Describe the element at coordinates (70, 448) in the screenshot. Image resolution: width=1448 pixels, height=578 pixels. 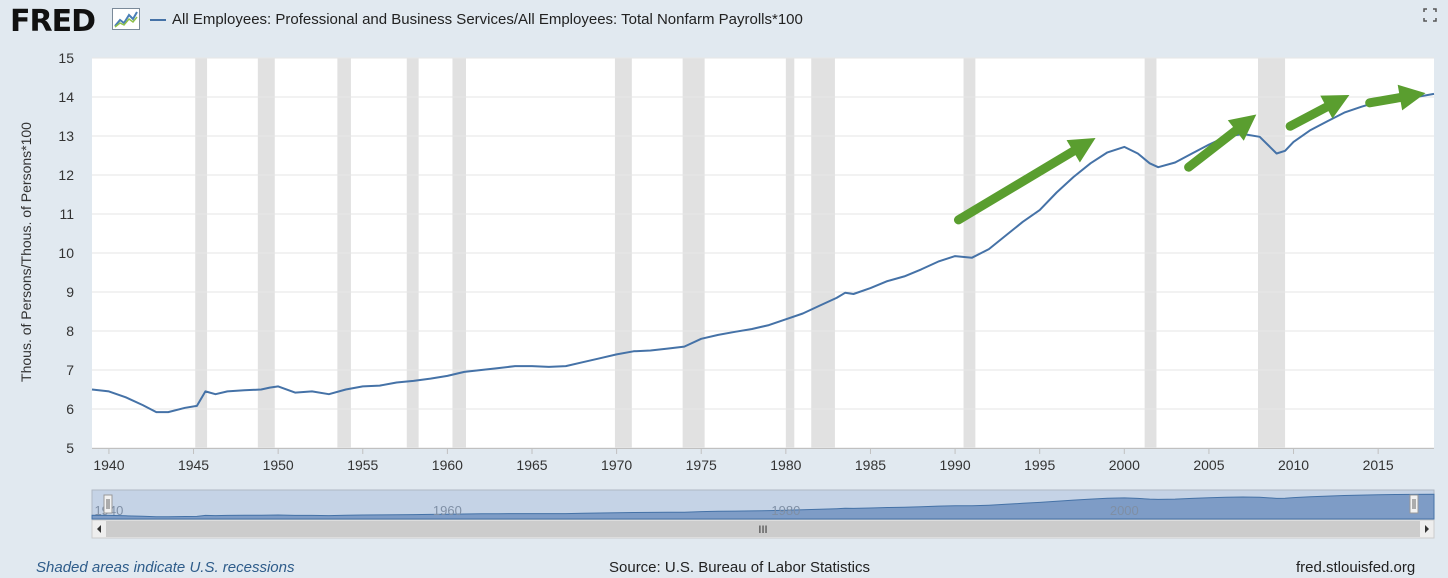
I see `y-tick-label: 5` at that location.